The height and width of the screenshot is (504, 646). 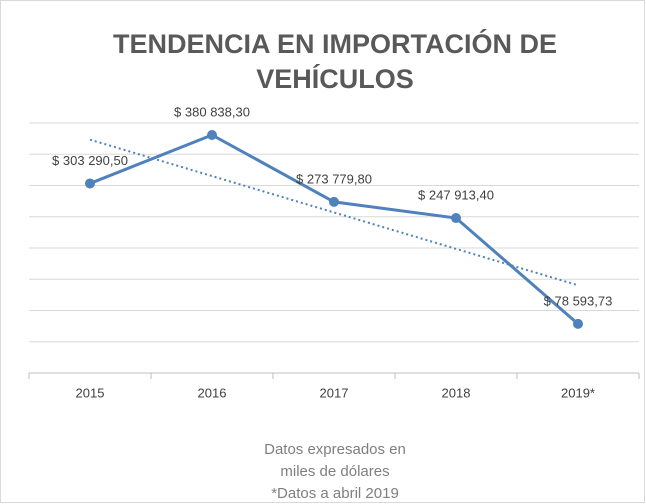 What do you see at coordinates (335, 43) in the screenshot?
I see `chart-title: TENDENCIA EN IMPORTACIÓN DE` at bounding box center [335, 43].